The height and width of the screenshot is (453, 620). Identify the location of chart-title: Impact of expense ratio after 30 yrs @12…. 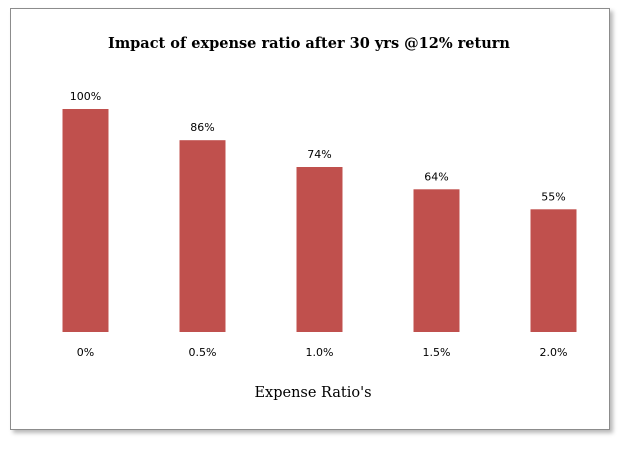
(309, 43).